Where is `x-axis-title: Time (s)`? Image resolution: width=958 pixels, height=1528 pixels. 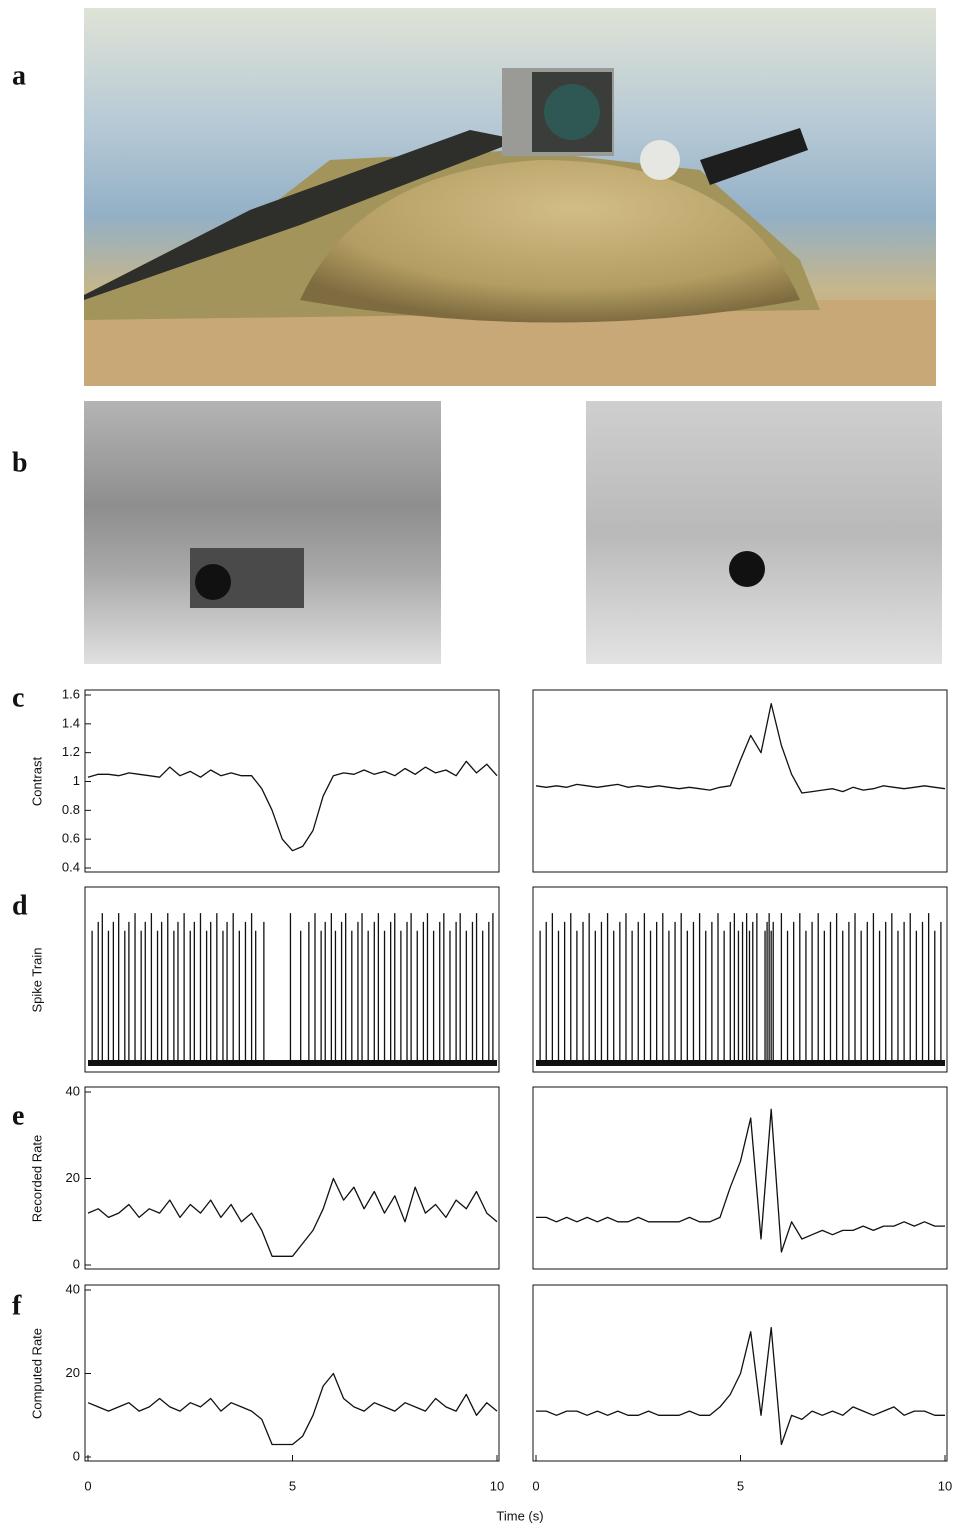 x-axis-title: Time (s) is located at coordinates (519, 1515).